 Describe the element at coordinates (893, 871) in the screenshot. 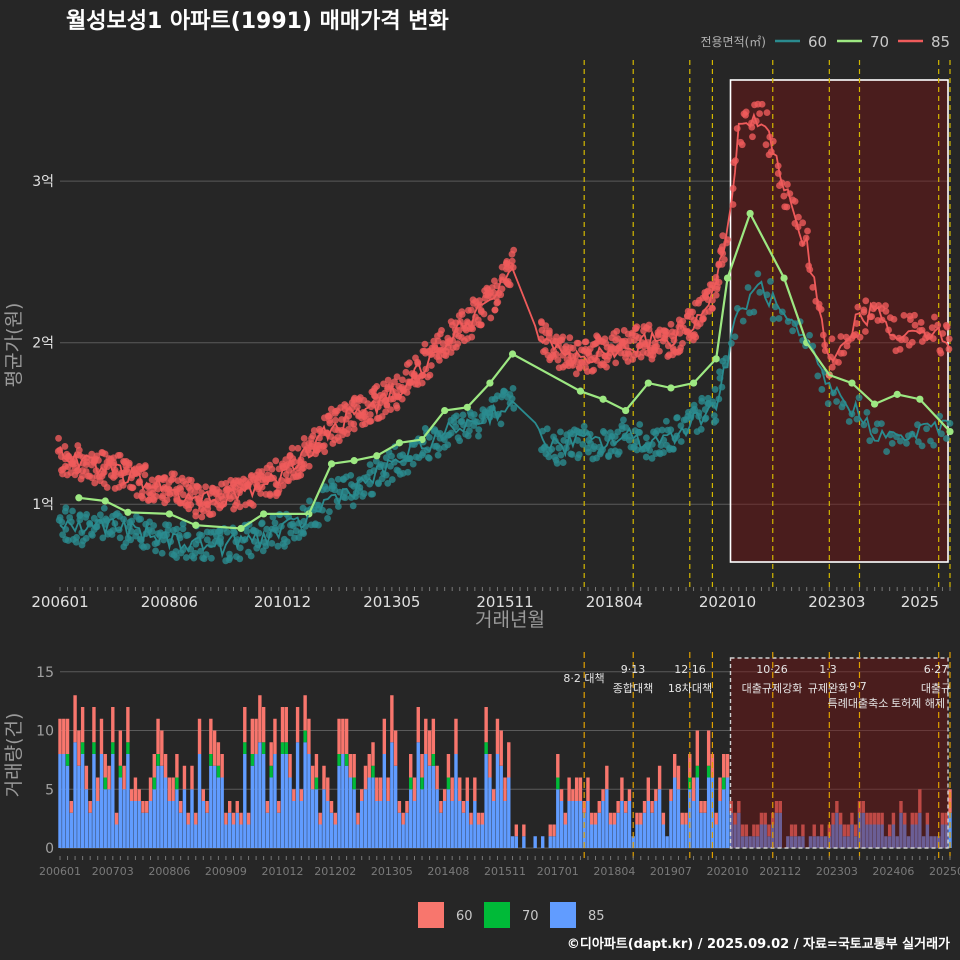

I see `volume-x-tick-label: 202406` at that location.